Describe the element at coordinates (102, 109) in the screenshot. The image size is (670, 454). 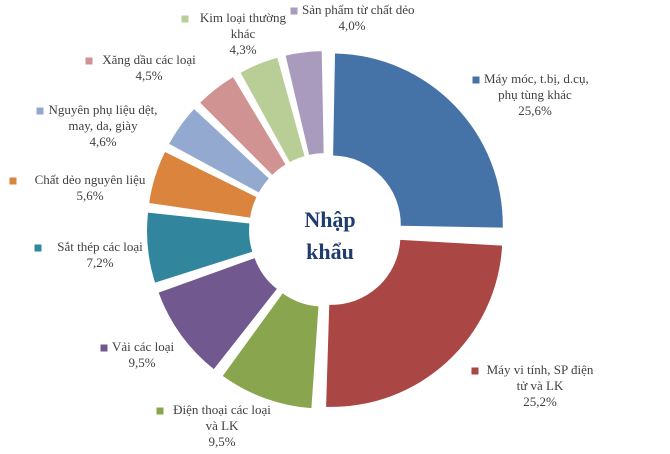
I see `slice-category-label: Nguyên phụ liệu dệt,` at that location.